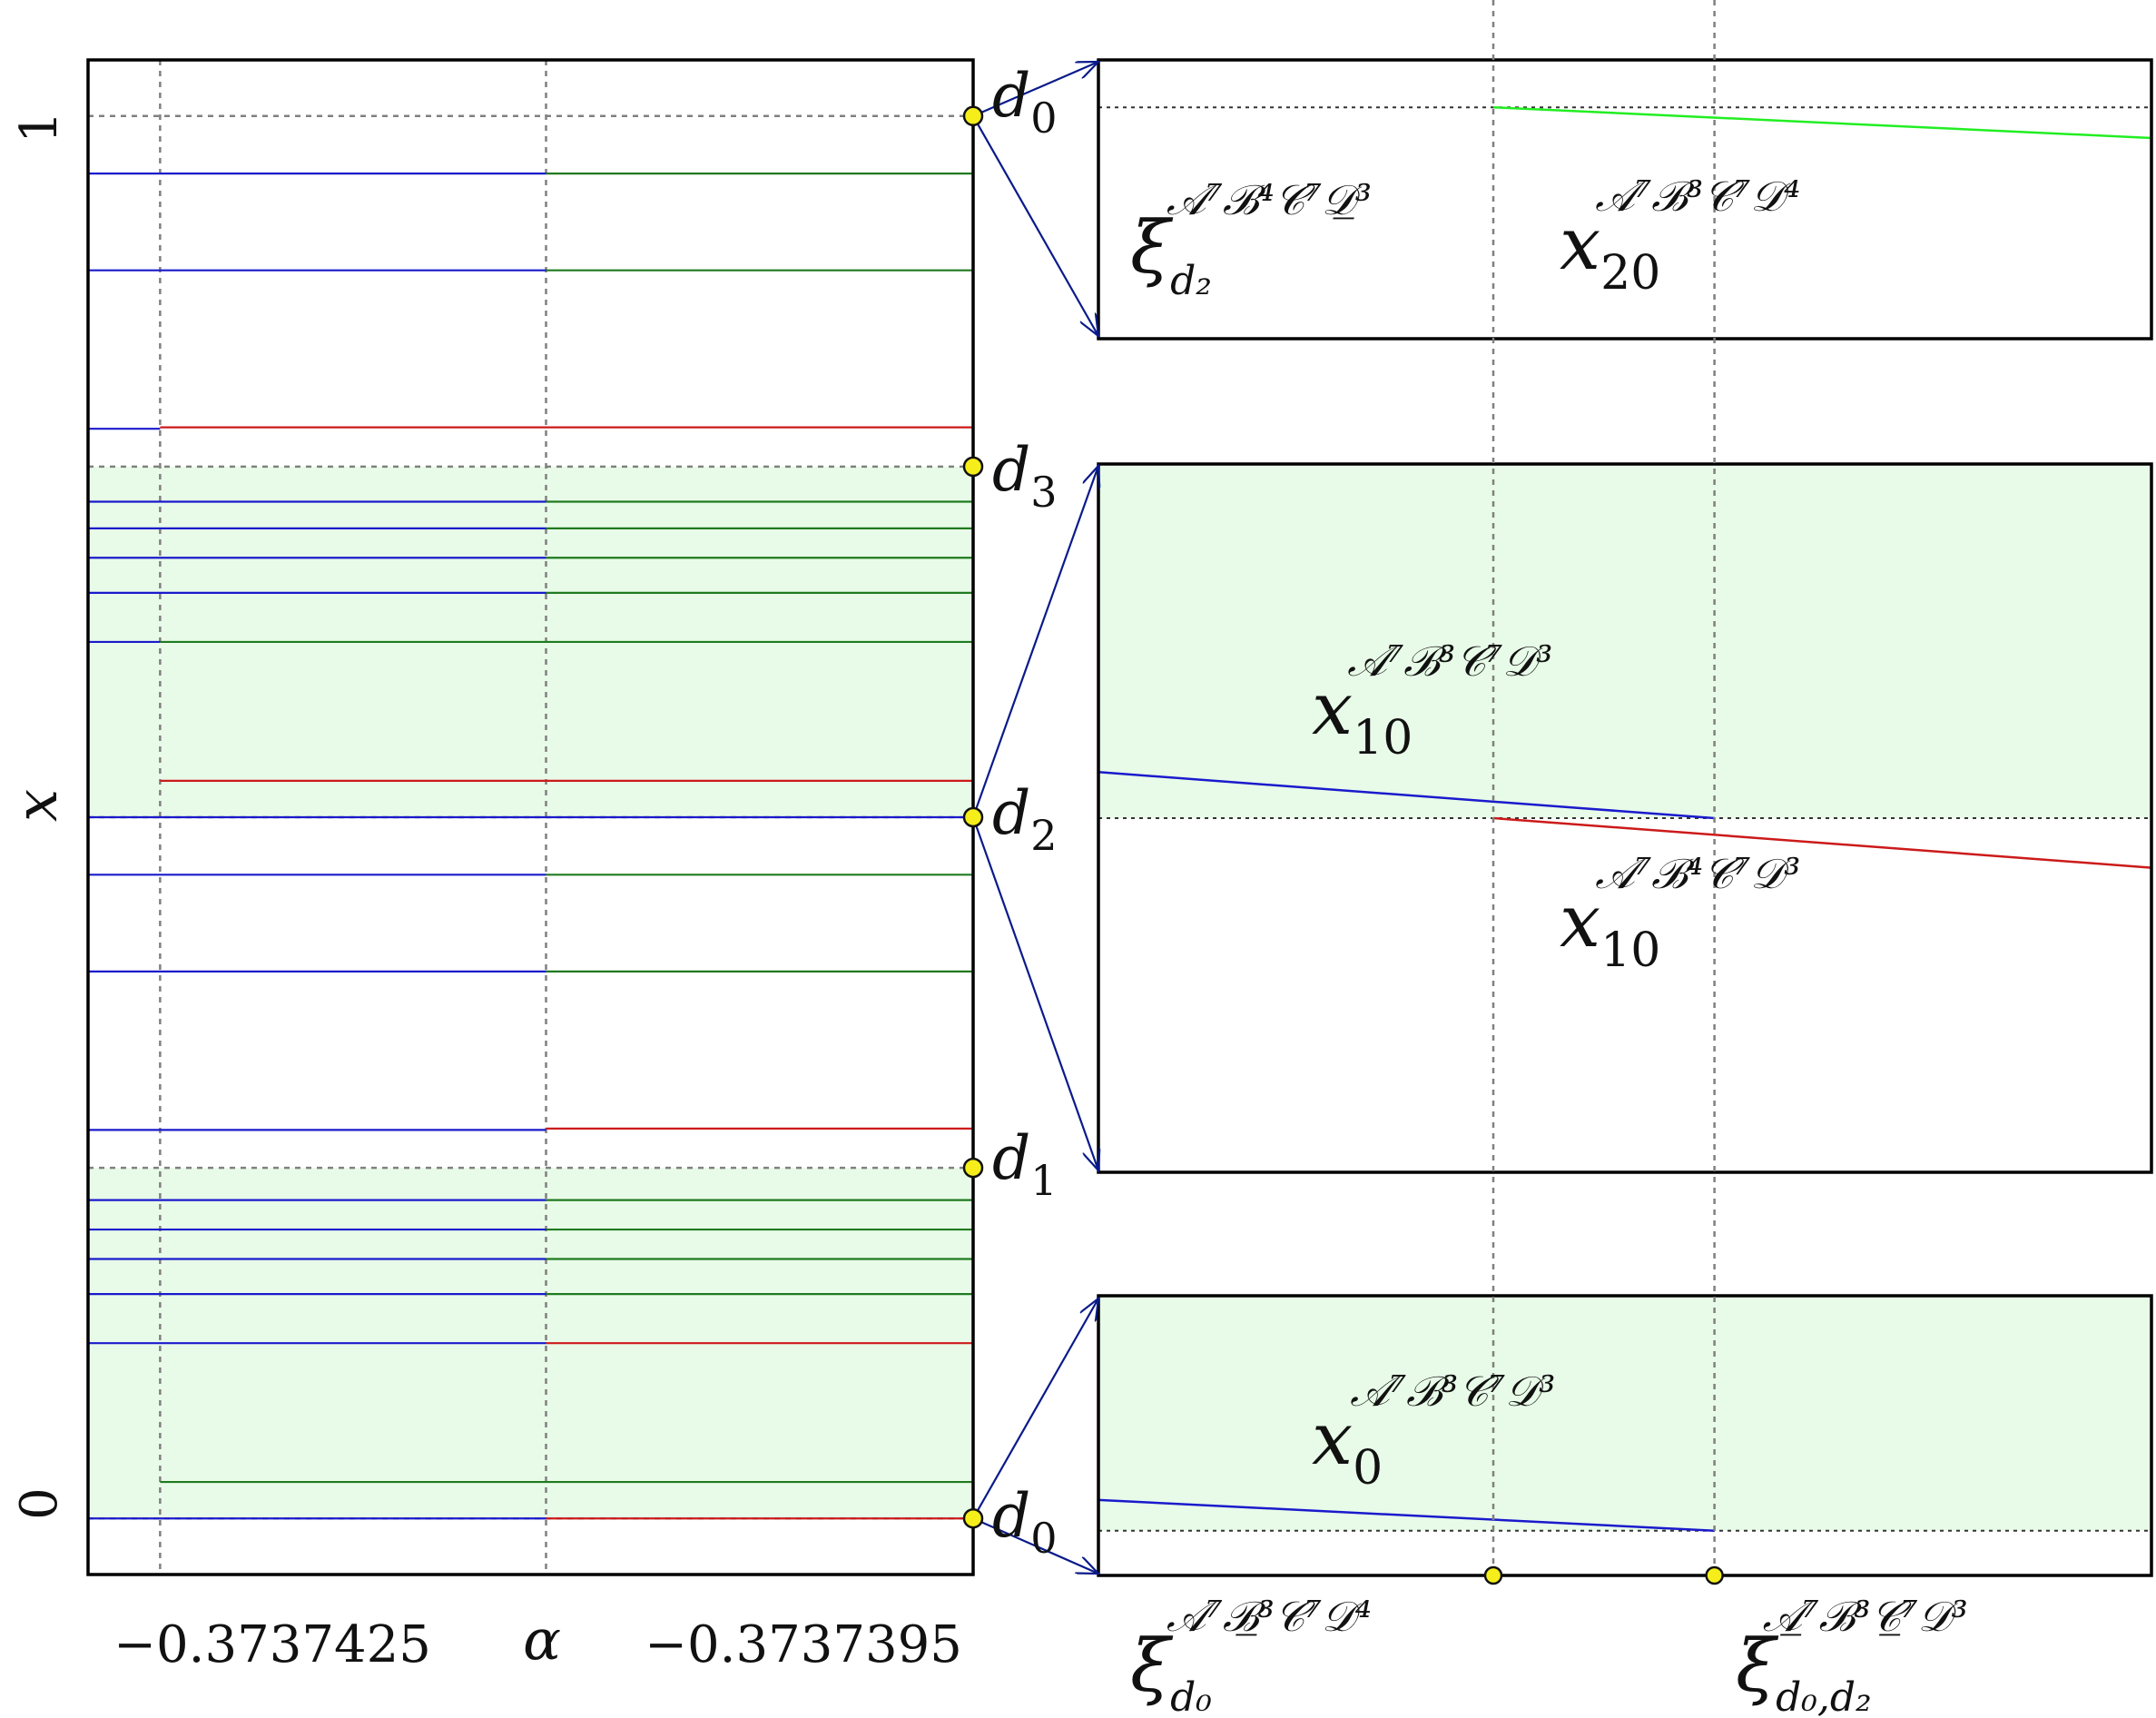 Image resolution: width=2156 pixels, height=1718 pixels. What do you see at coordinates (272, 1644) in the screenshot?
I see `x-tick-label: −0.3737425` at bounding box center [272, 1644].